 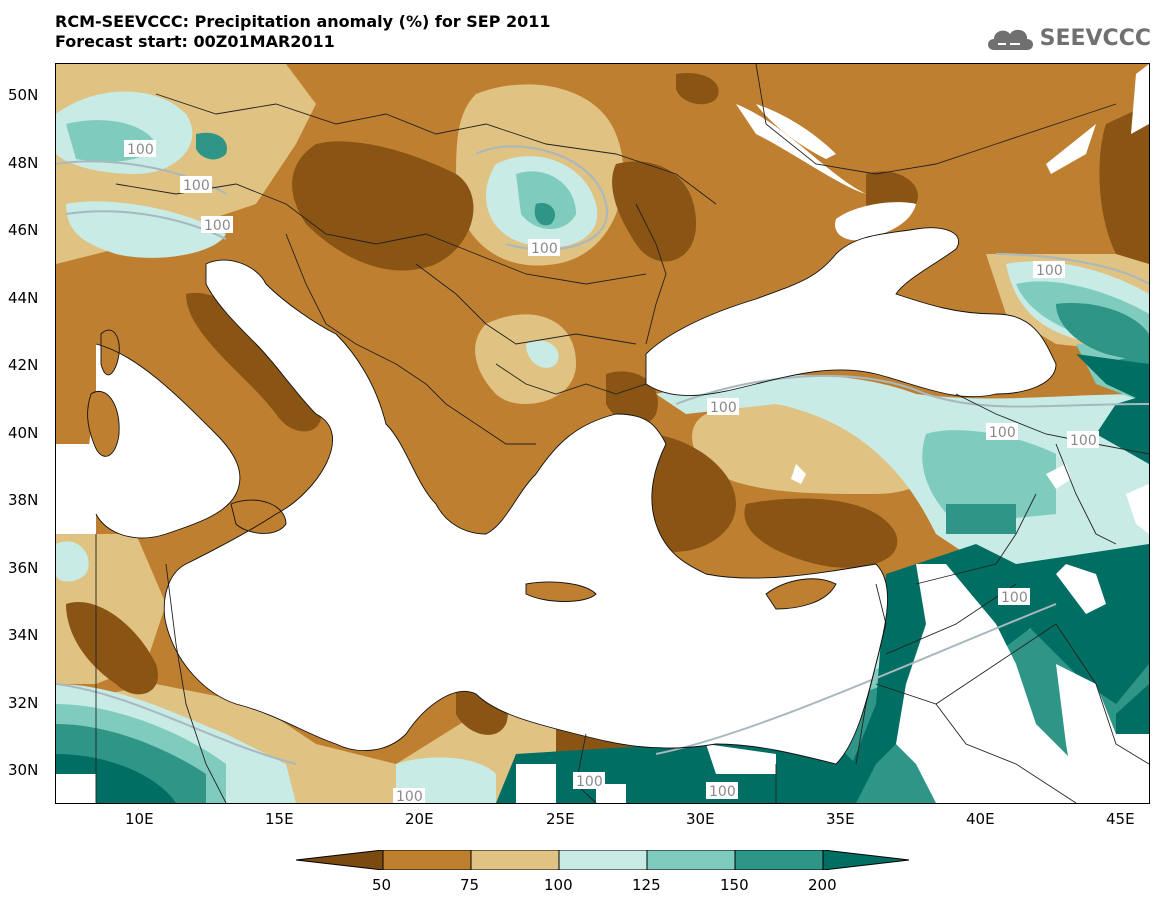 I want to click on colorbar-label: 75, so click(x=470, y=885).